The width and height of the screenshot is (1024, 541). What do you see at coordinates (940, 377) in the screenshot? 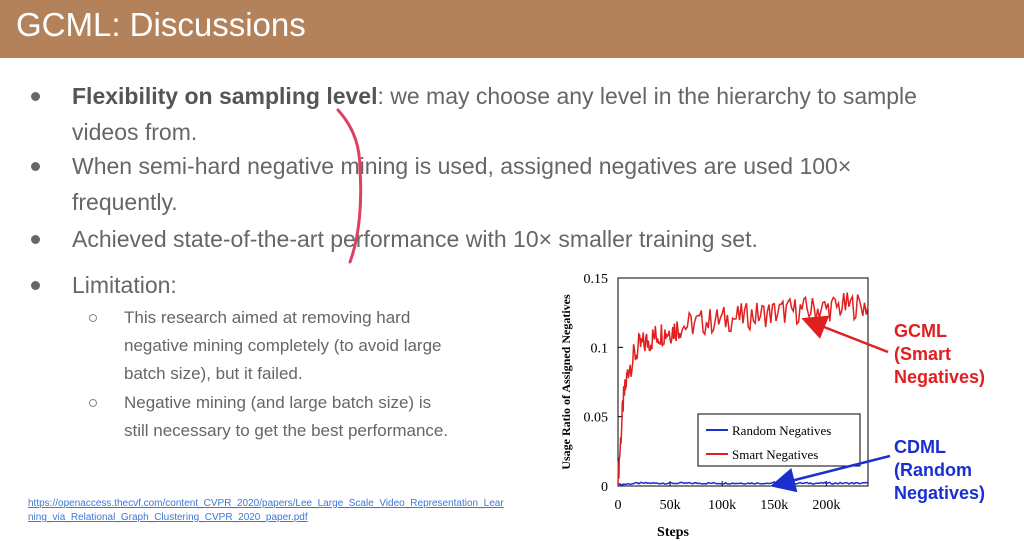
I see `gcml-callout-line-3: Negatives)` at bounding box center [940, 377].